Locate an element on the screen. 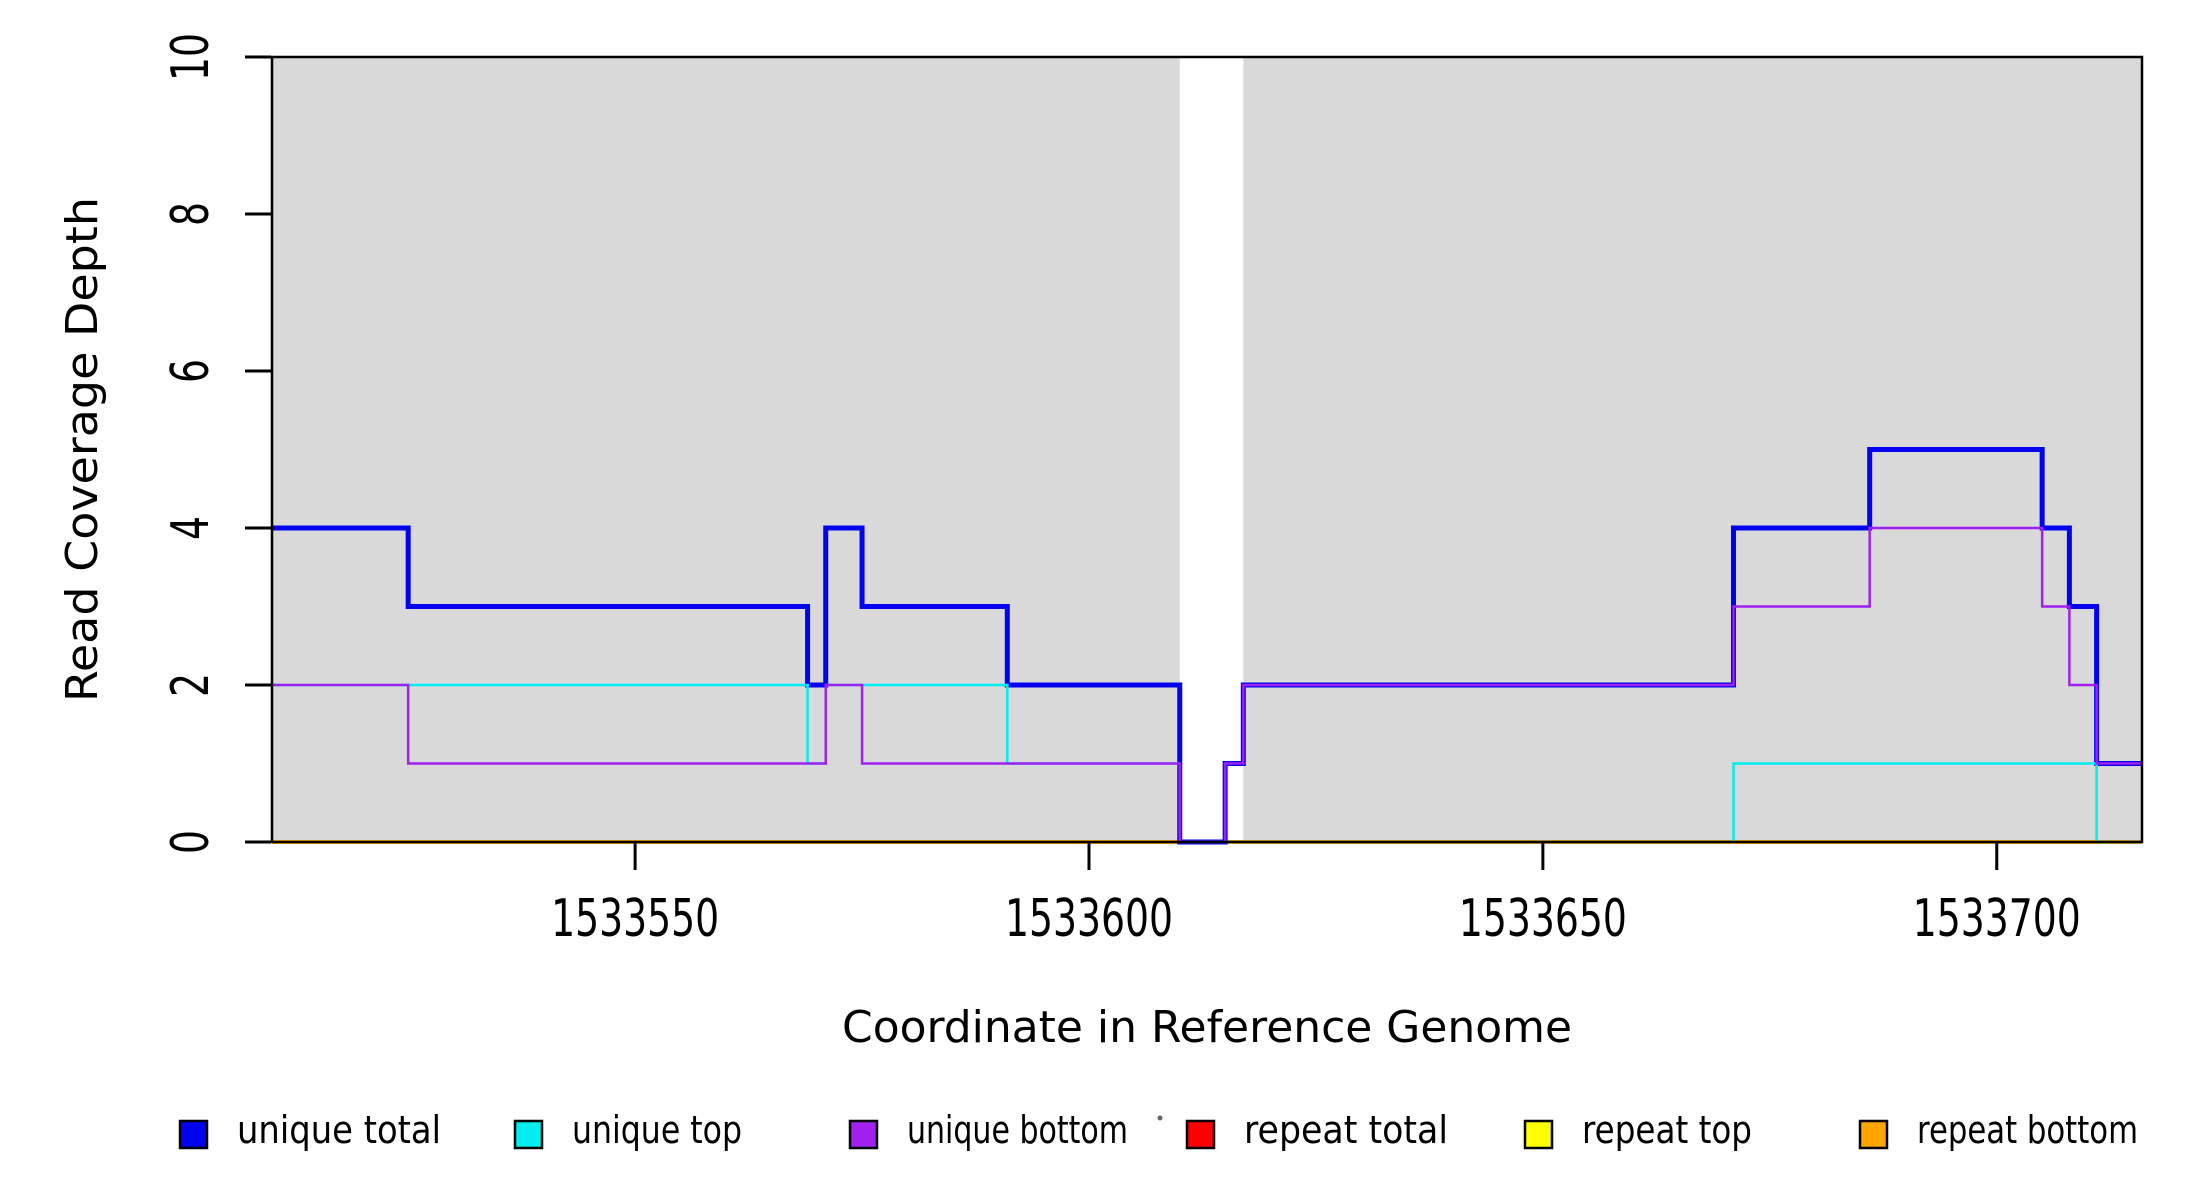  legend-swatch-repeat-top is located at coordinates (1538, 1134).